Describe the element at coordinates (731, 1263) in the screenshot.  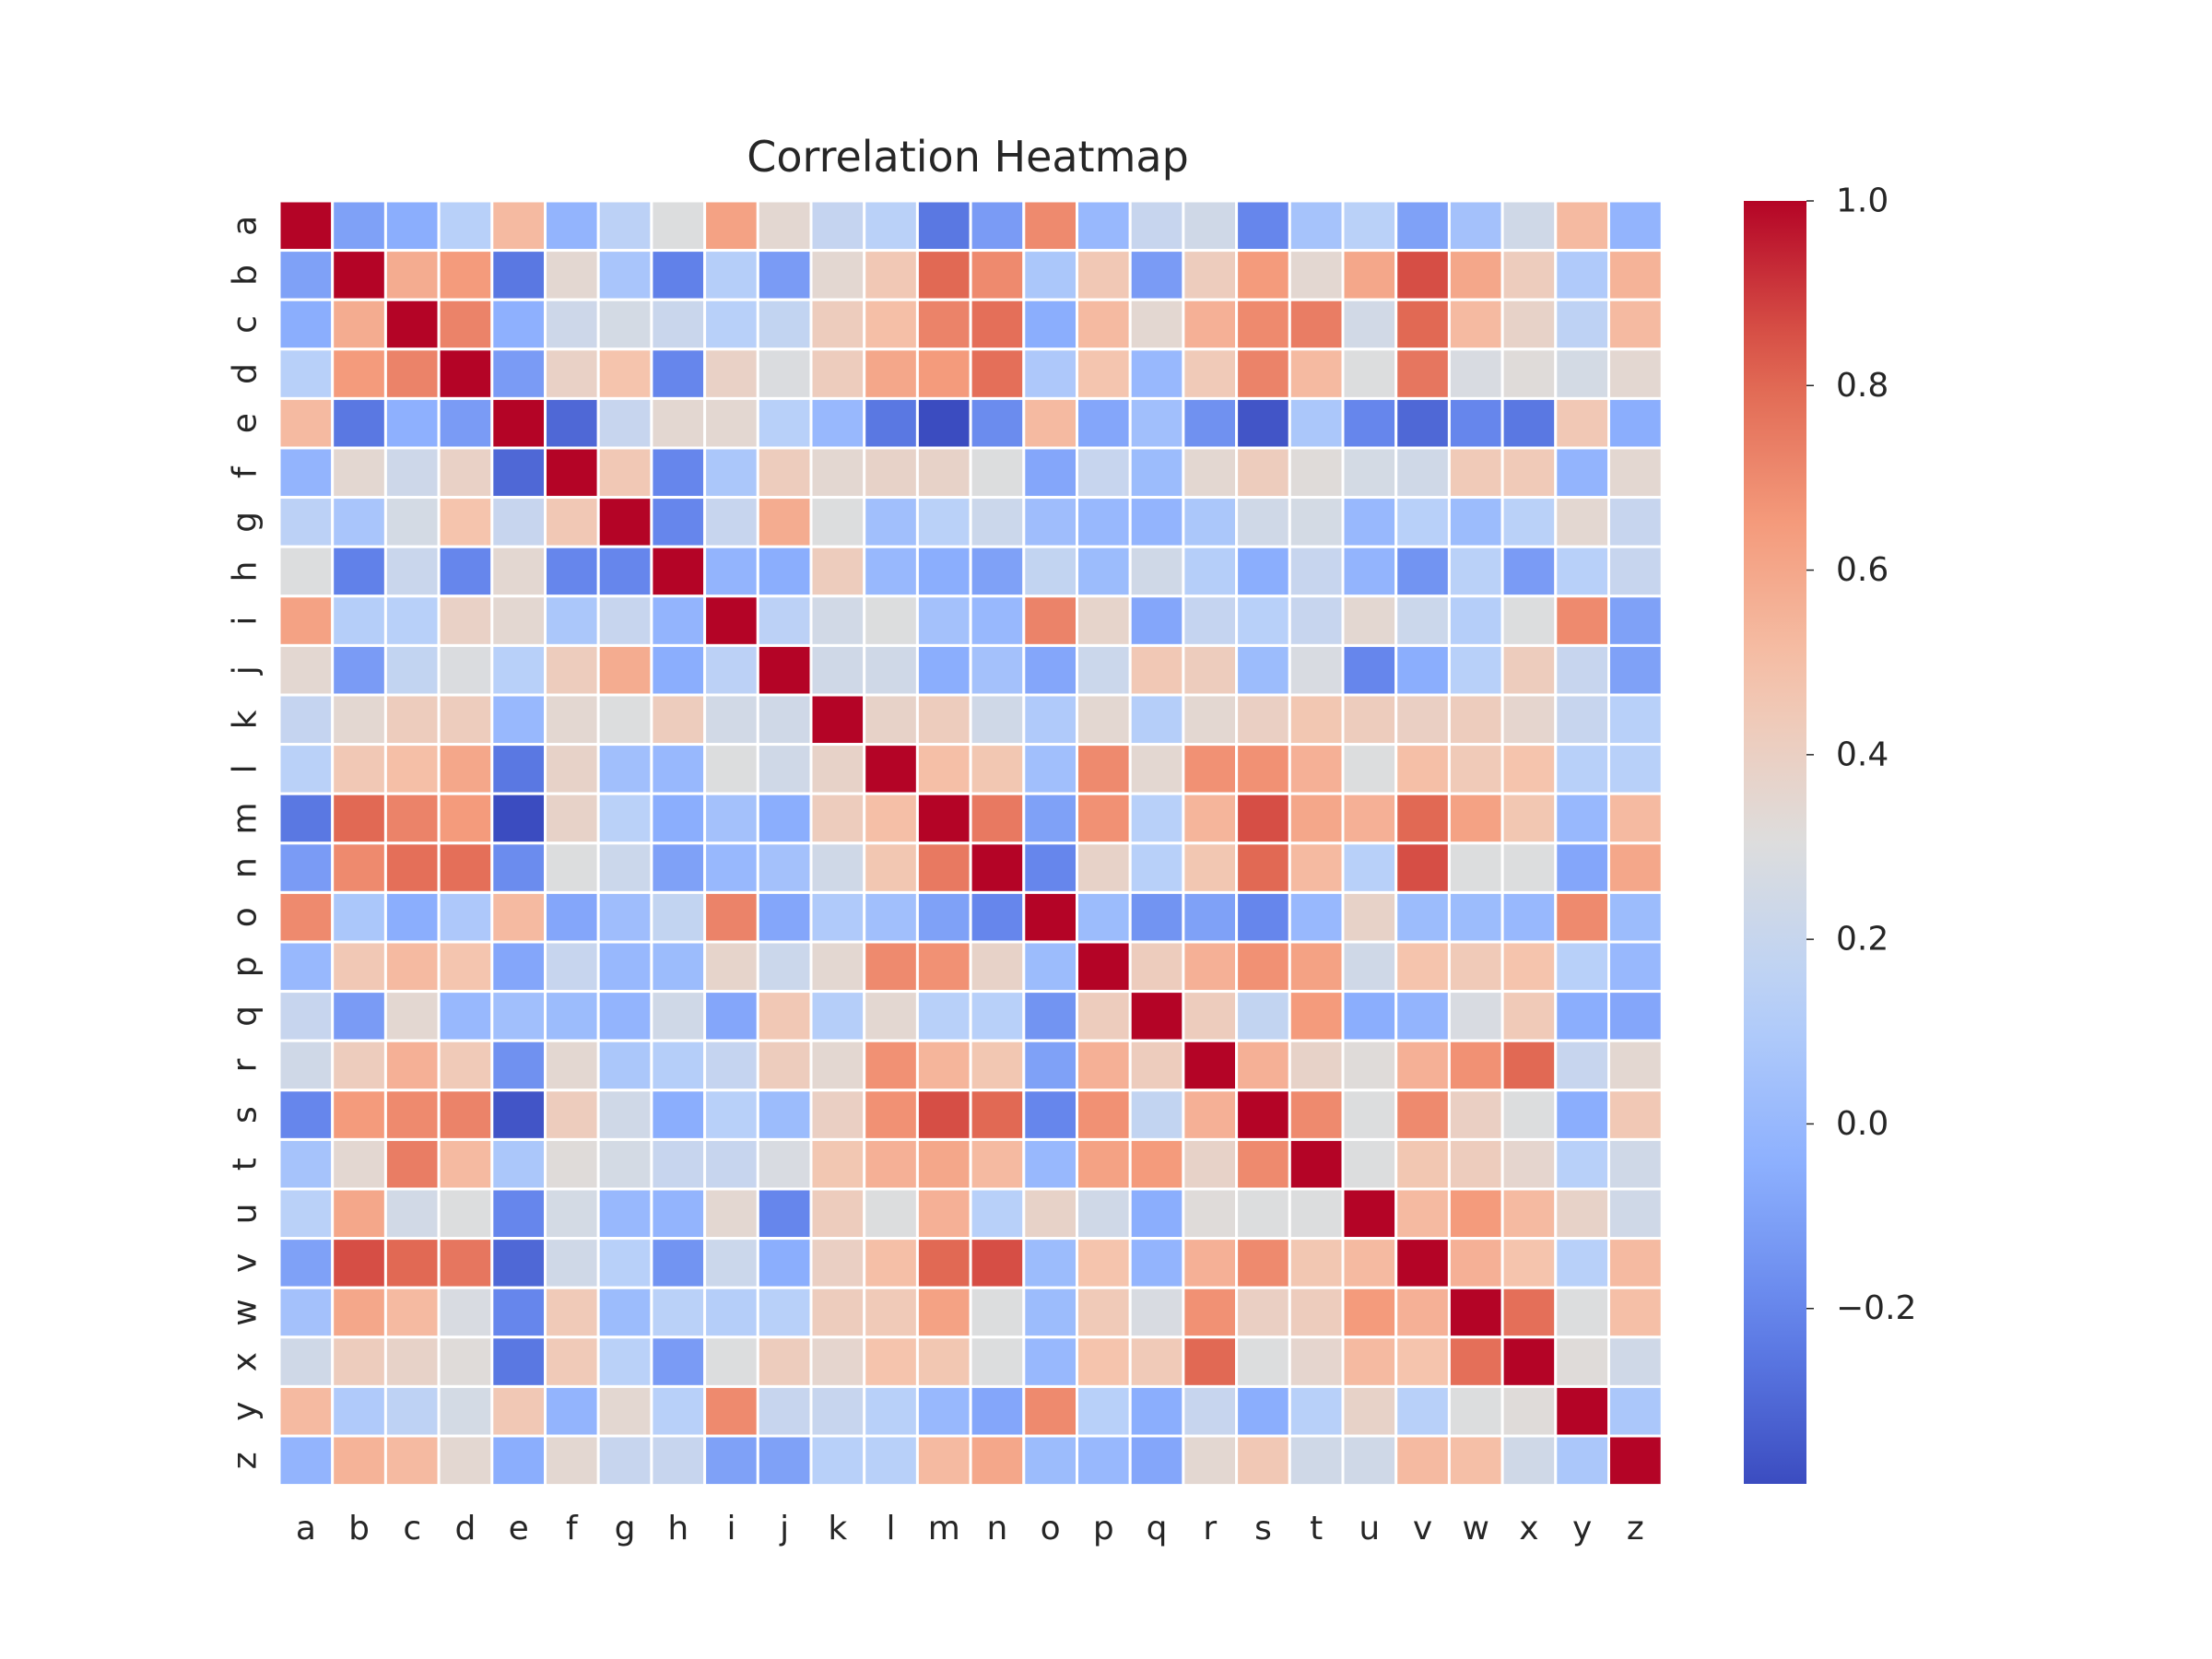
I see `heatmap-cell-v-i` at that location.